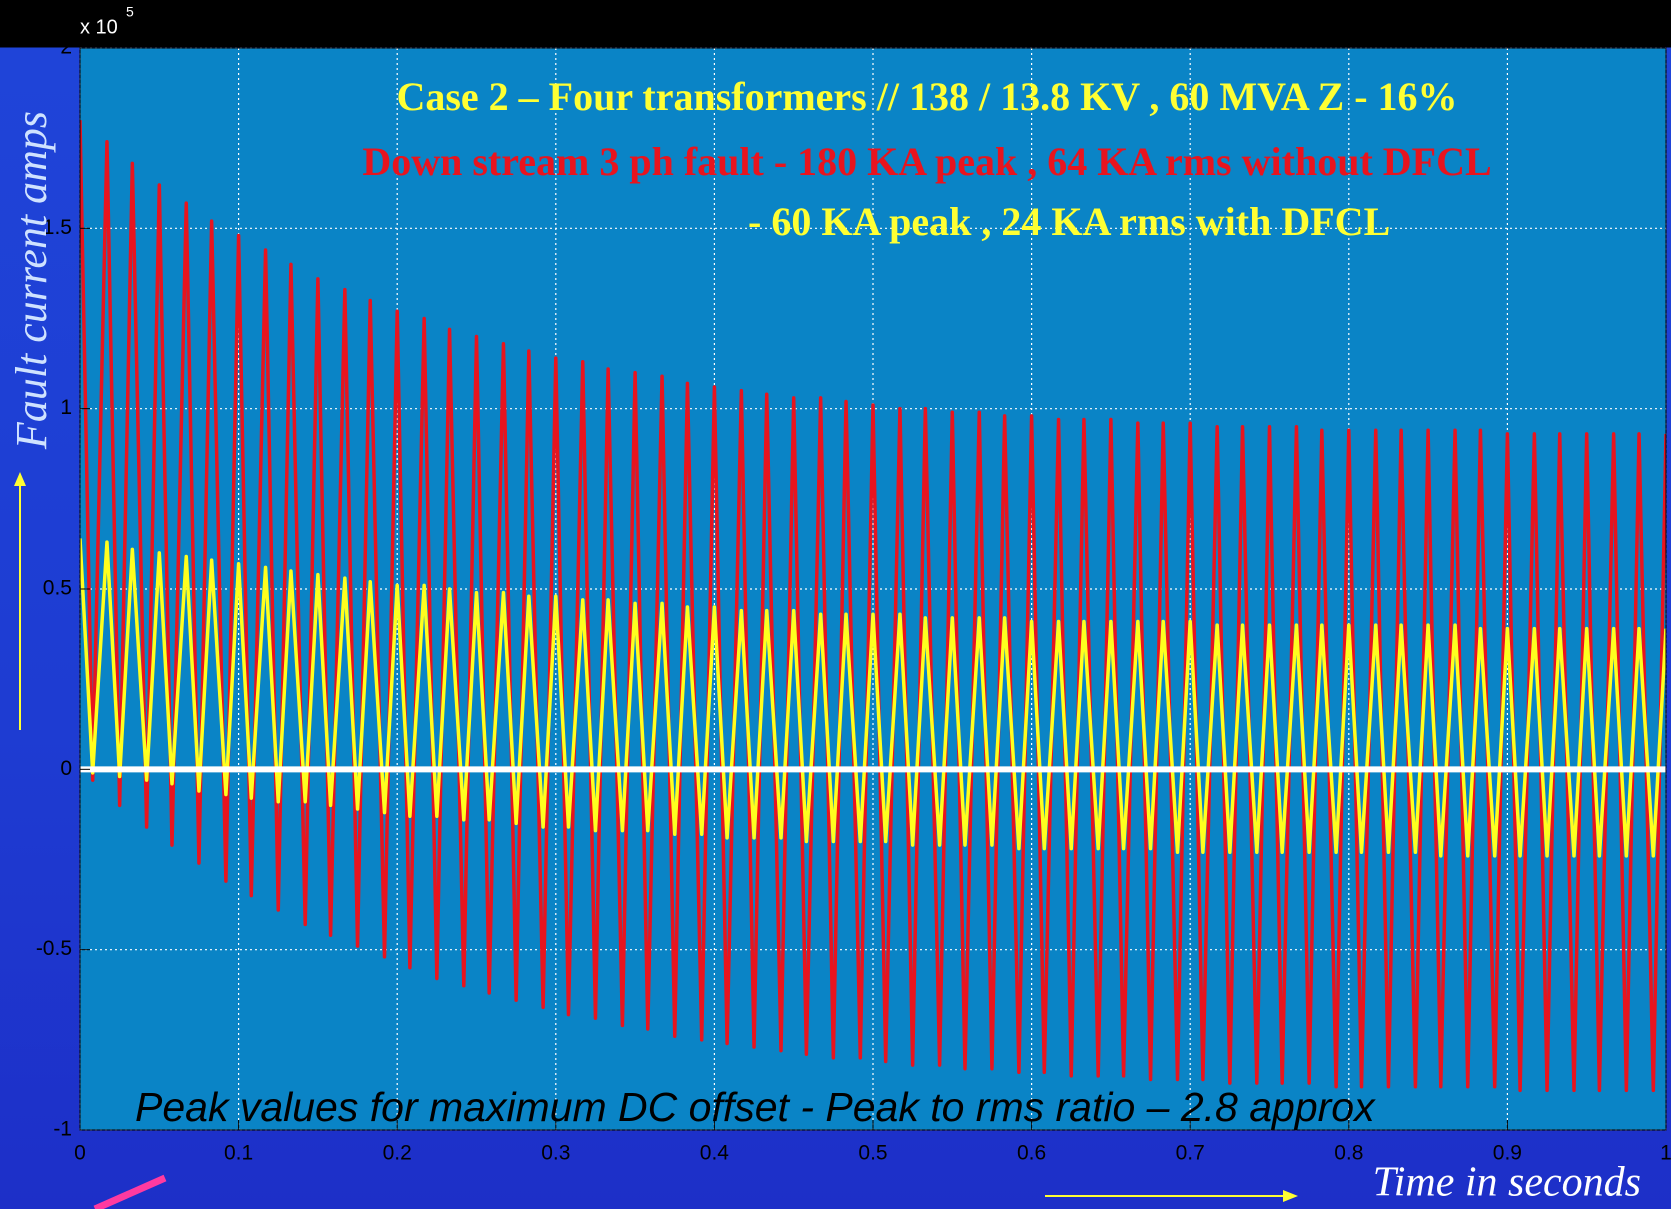  Describe the element at coordinates (80, 1153) in the screenshot. I see `x-tick-label: 0` at that location.